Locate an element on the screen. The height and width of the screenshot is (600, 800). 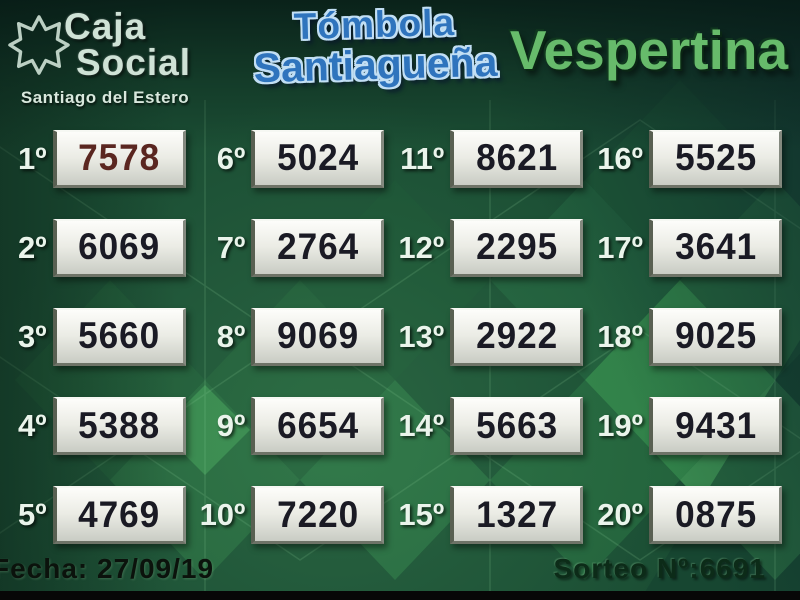
result-cell-19: 19º 9431 is located at coordinates (696, 426).